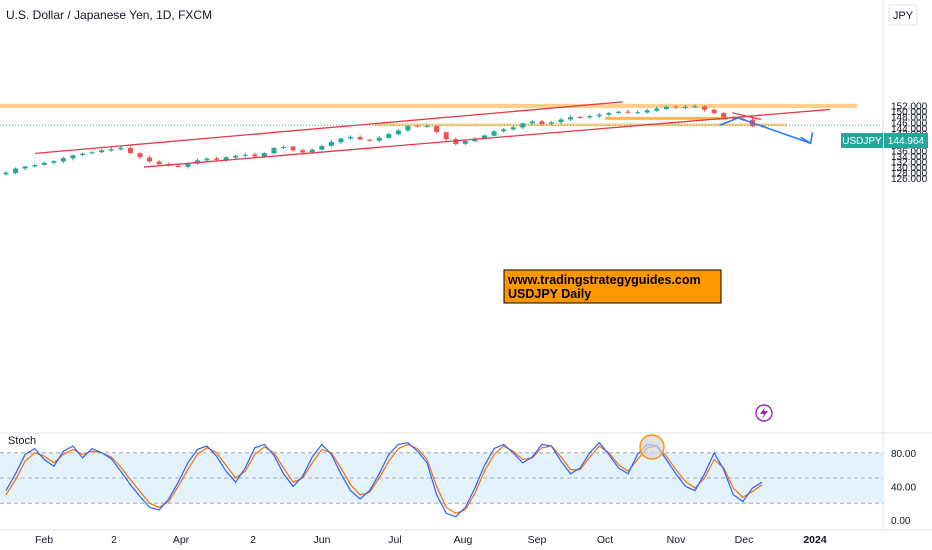 The image size is (932, 550). I want to click on watermark-line2: USDJPY Daily, so click(549, 294).